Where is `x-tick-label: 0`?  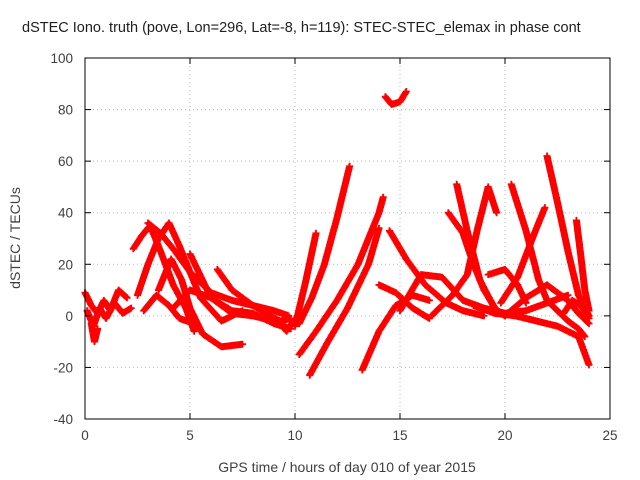
x-tick-label: 0 is located at coordinates (85, 435).